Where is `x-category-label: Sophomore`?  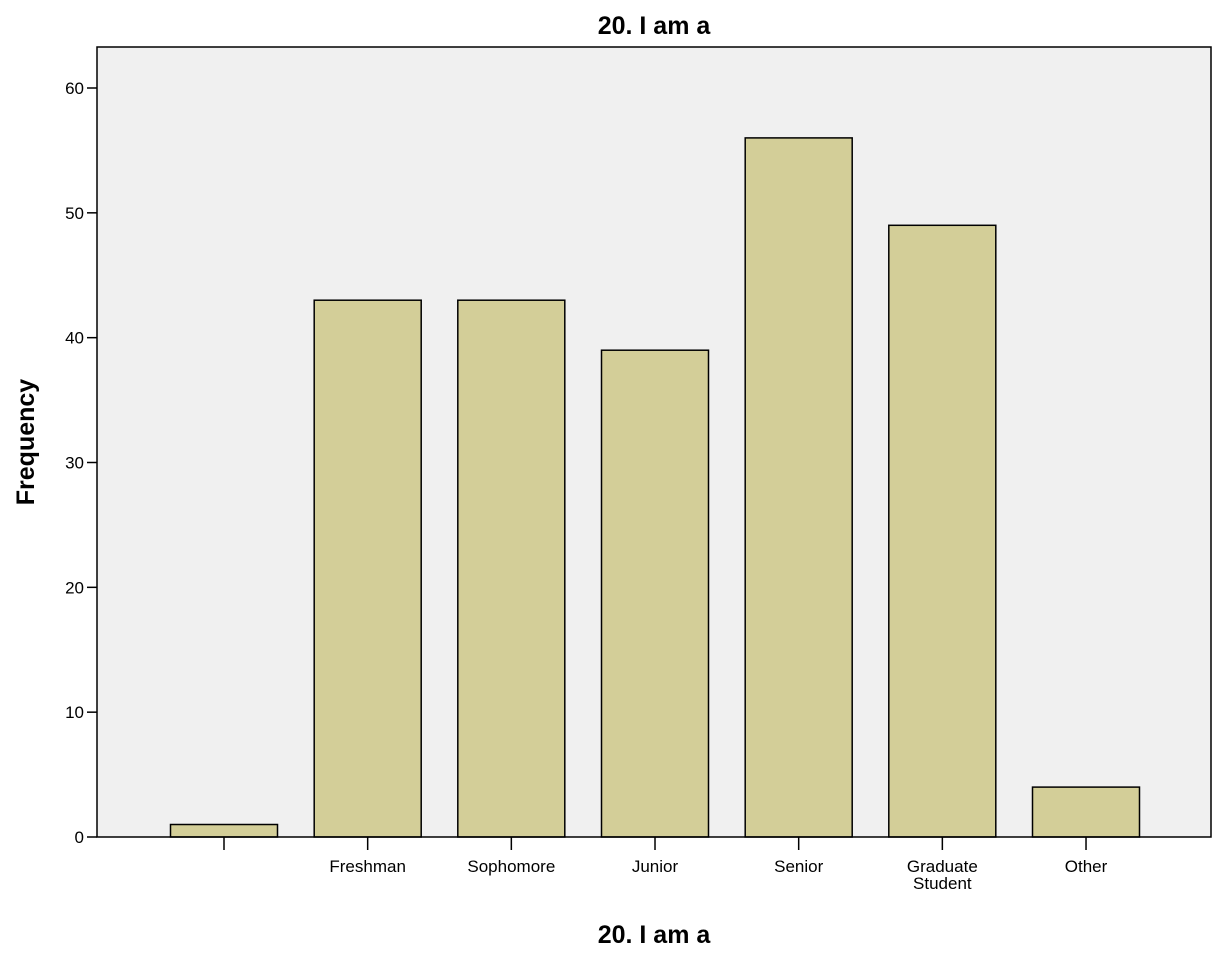 x-category-label: Sophomore is located at coordinates (511, 866).